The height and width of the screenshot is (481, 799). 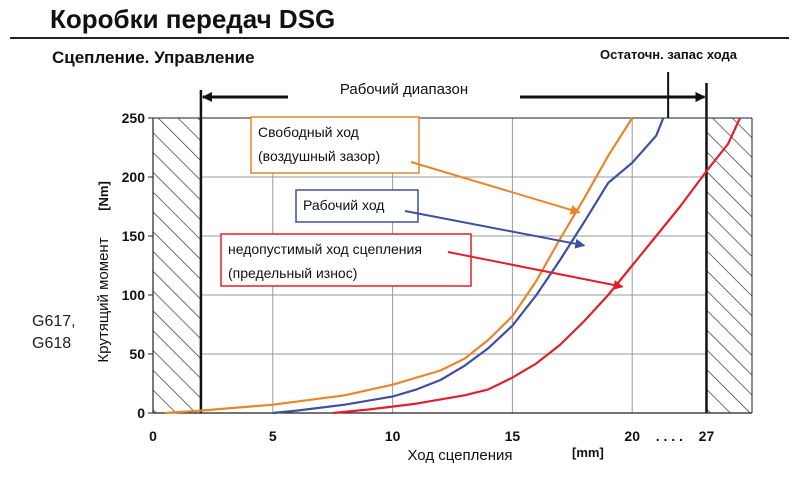 I want to click on x-tick-label: 20, so click(x=632, y=436).